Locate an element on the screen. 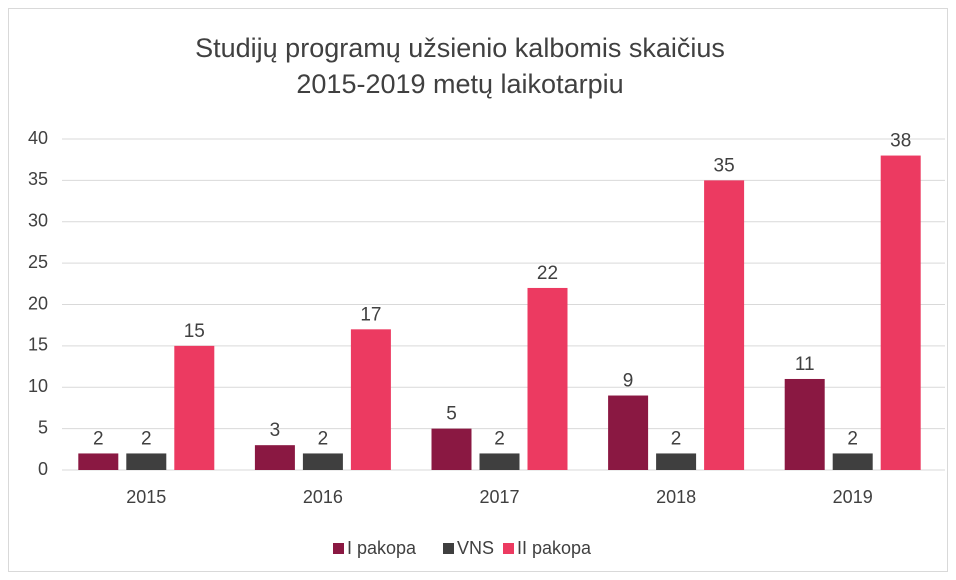  y-tick-label: 0 is located at coordinates (43, 469).